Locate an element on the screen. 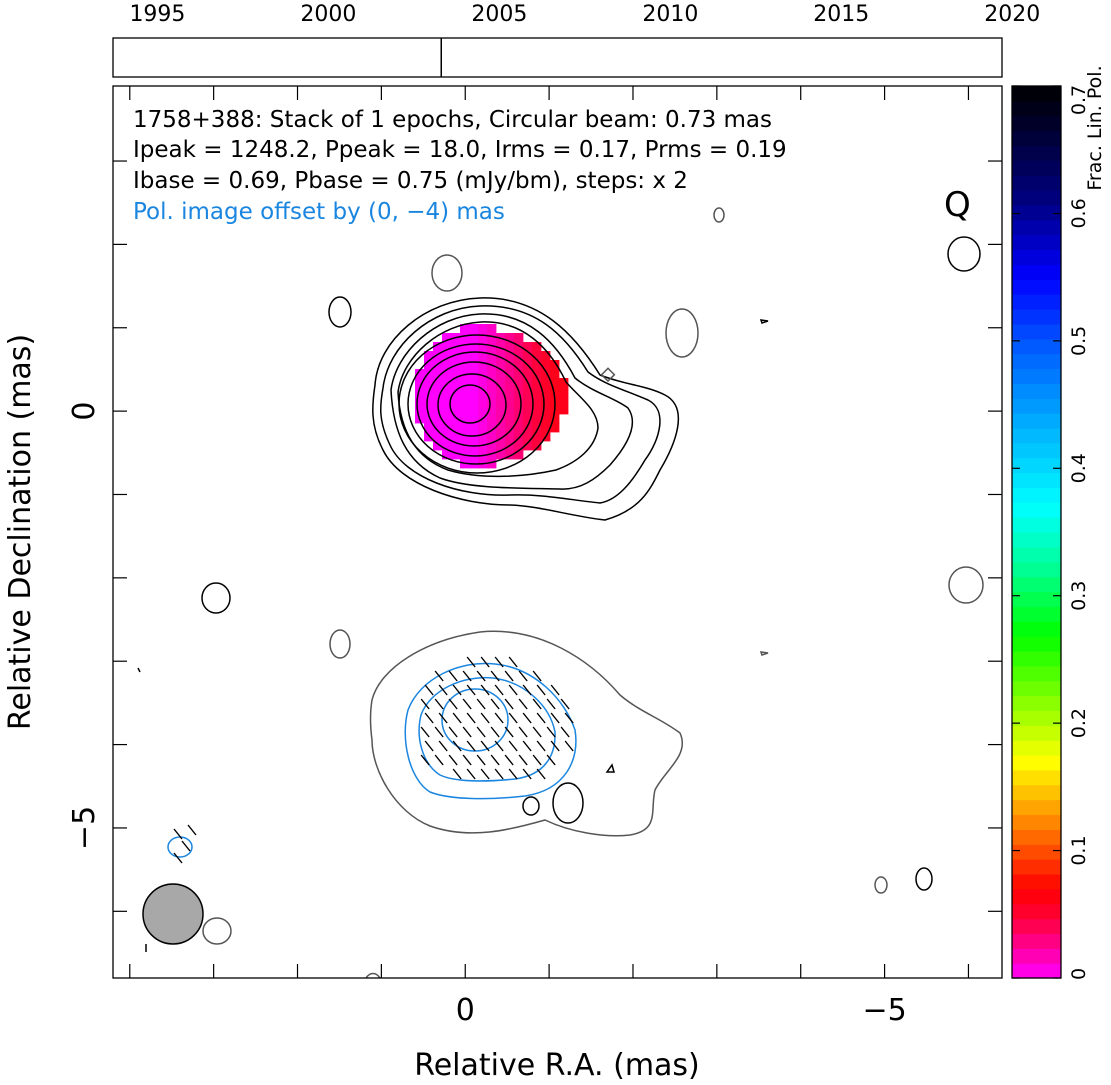 This screenshot has height=1085, width=1111. colorbar-gradient is located at coordinates (1036, 532).